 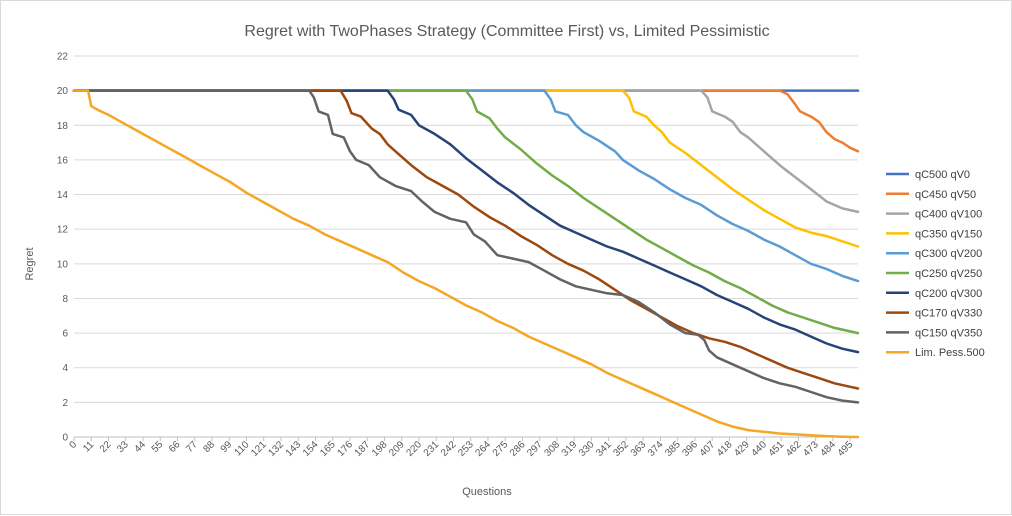 What do you see at coordinates (65, 299) in the screenshot?
I see `y-tick-label: 8` at bounding box center [65, 299].